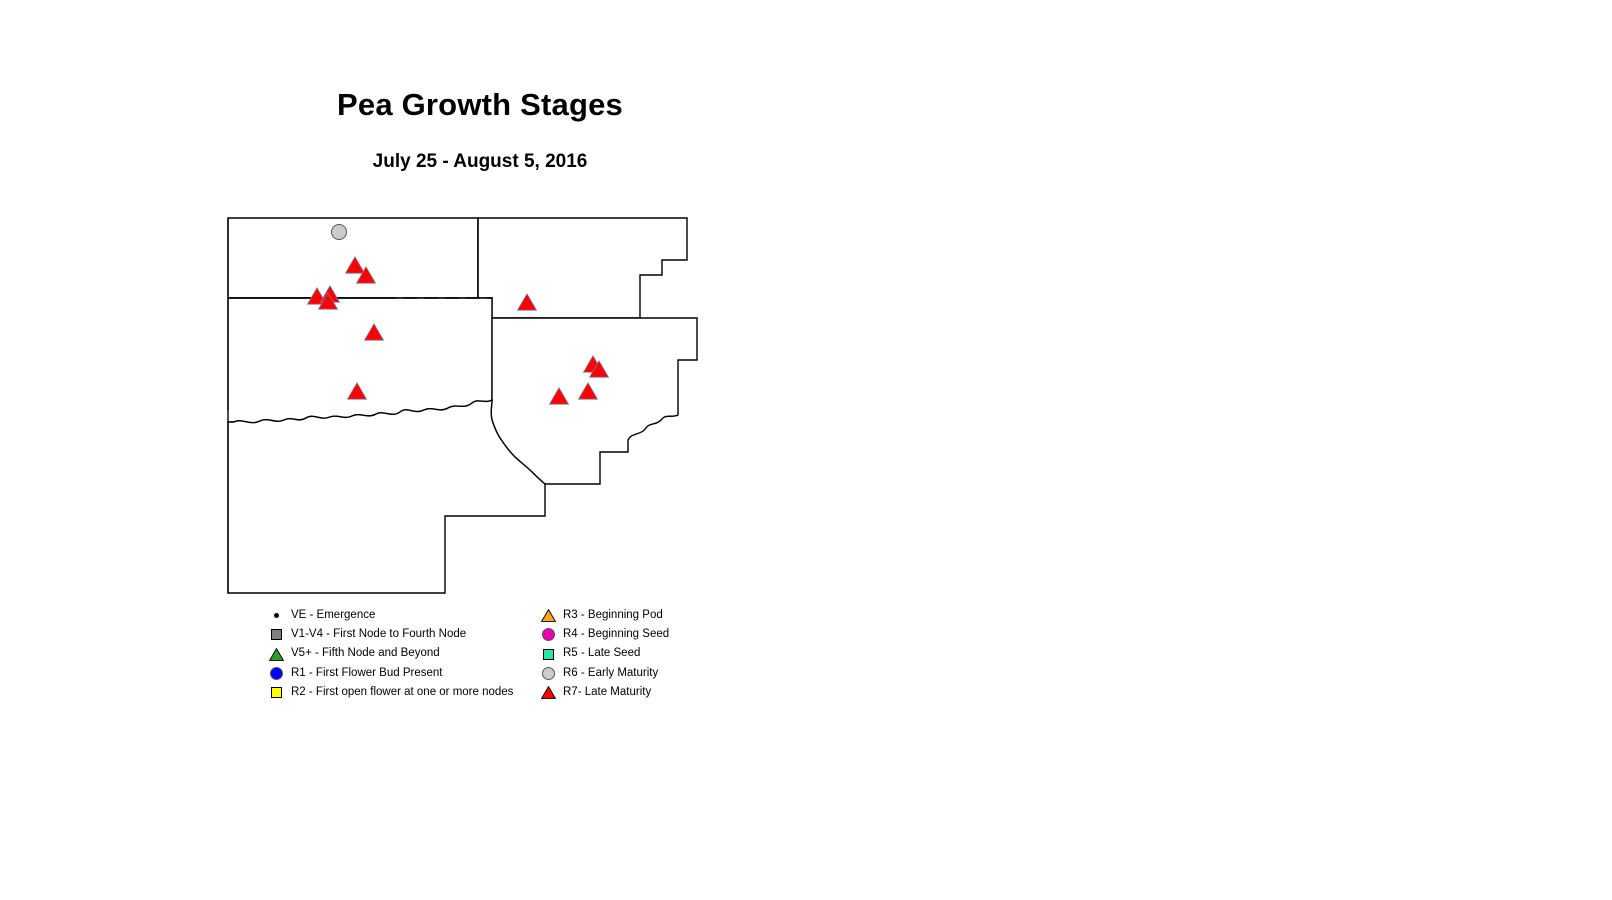  What do you see at coordinates (480, 161) in the screenshot?
I see `page-subtitle: July 25 - August 5, 2016` at bounding box center [480, 161].